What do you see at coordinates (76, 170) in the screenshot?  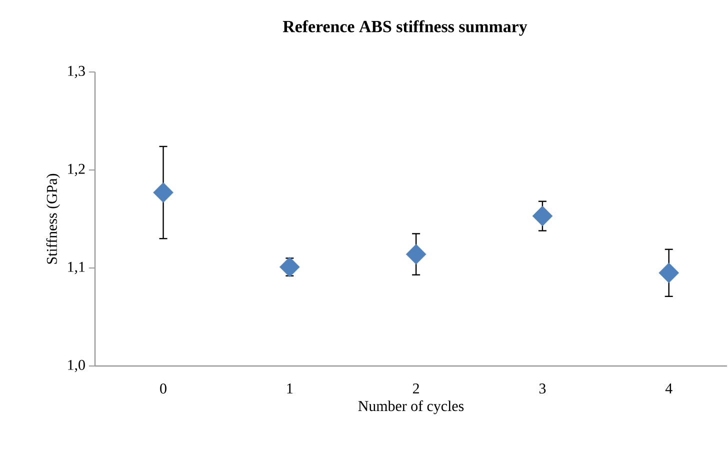 I see `y-tick-label: 1,2` at bounding box center [76, 170].